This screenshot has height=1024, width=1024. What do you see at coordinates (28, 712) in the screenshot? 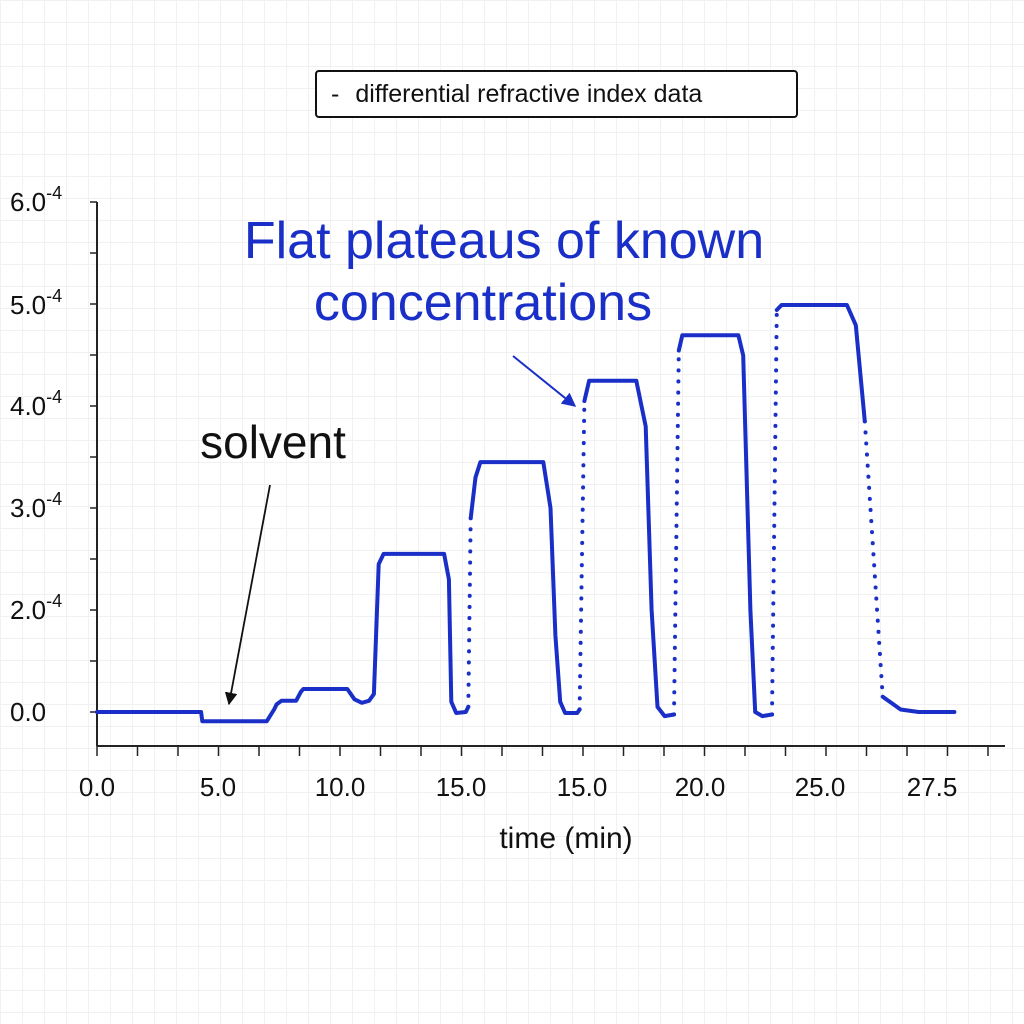
I see `y-tick-label: 0.0` at bounding box center [28, 712].